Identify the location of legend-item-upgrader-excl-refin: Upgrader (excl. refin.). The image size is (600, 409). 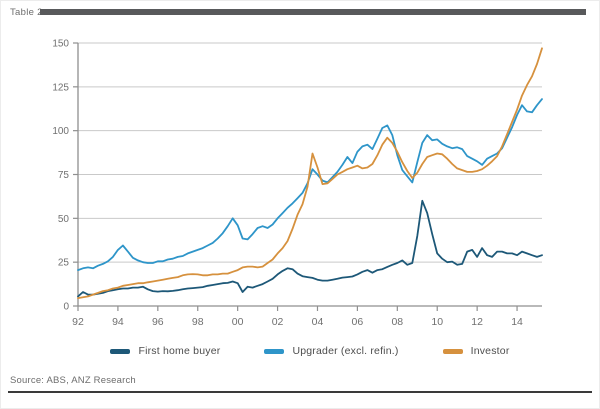
(331, 351).